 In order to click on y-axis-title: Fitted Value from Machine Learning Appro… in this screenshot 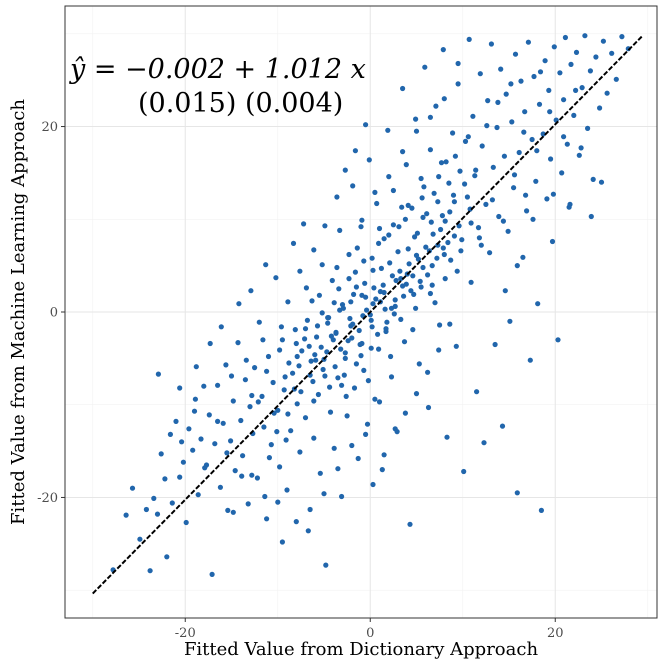, I will do `click(18, 312)`.